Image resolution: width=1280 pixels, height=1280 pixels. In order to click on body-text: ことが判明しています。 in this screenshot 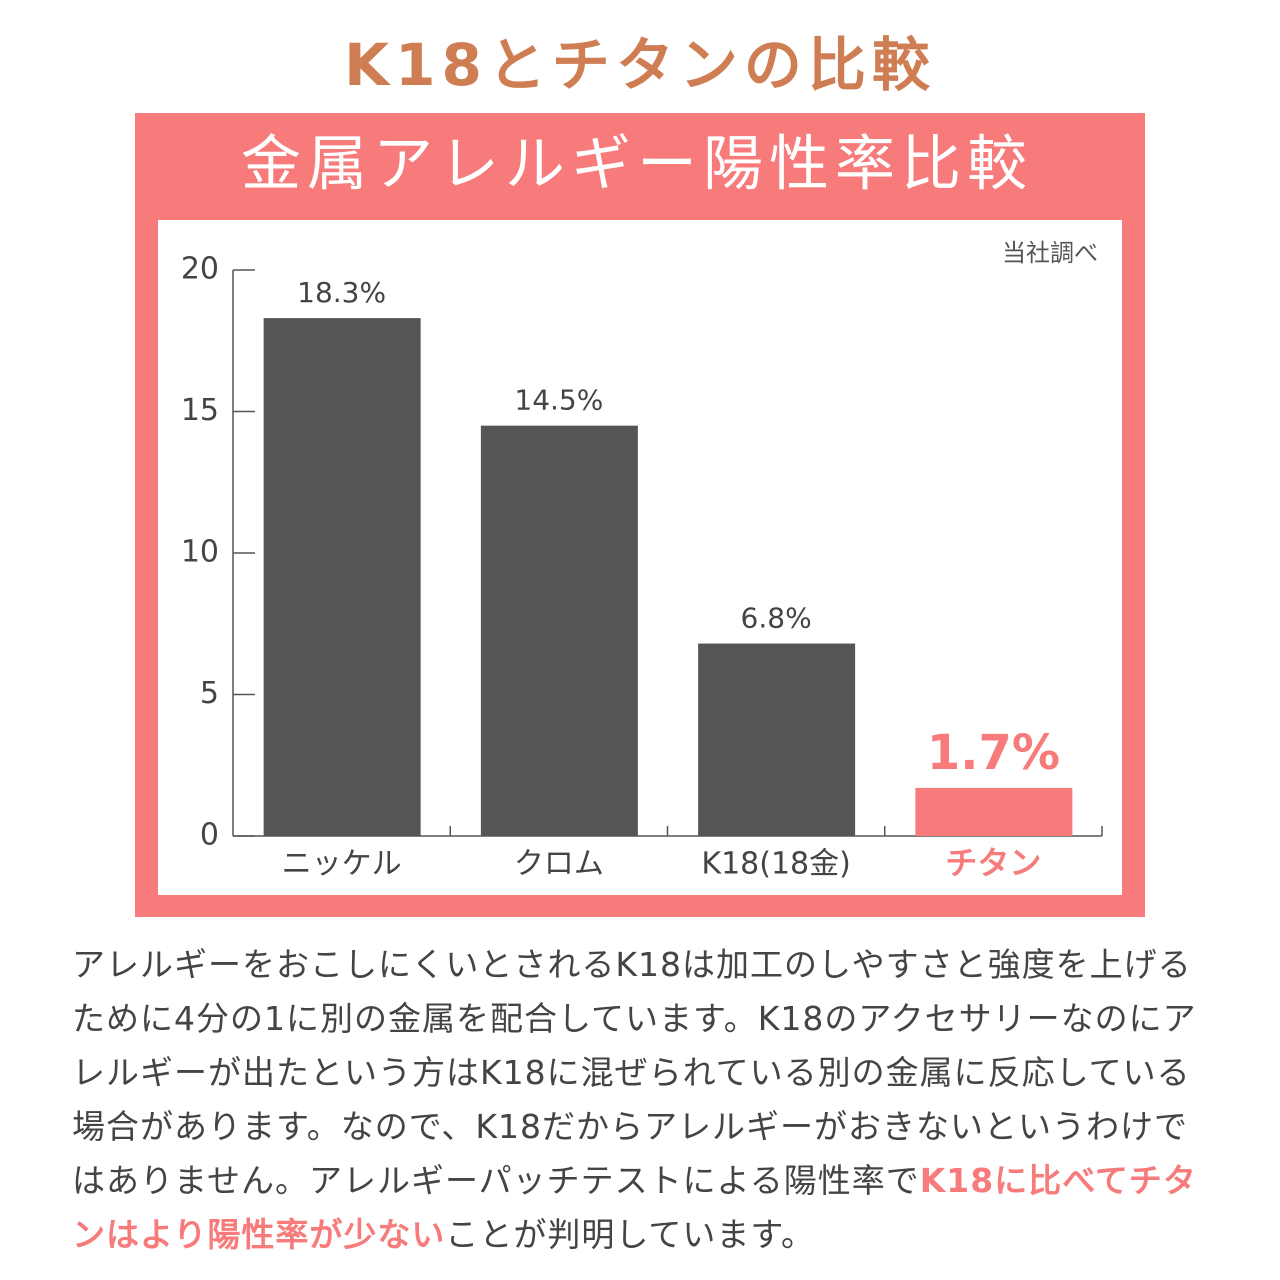, I will do `click(630, 1234)`.